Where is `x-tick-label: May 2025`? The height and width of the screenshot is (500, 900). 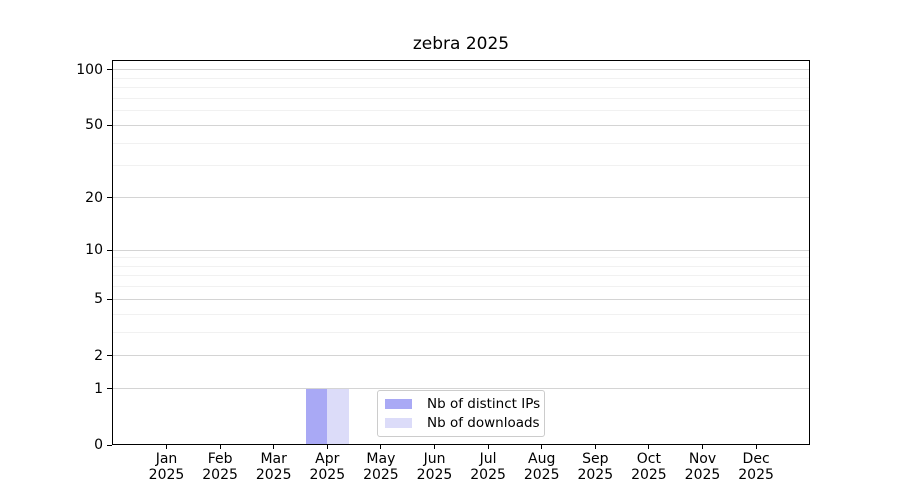 x-tick-label: May 2025 is located at coordinates (381, 467).